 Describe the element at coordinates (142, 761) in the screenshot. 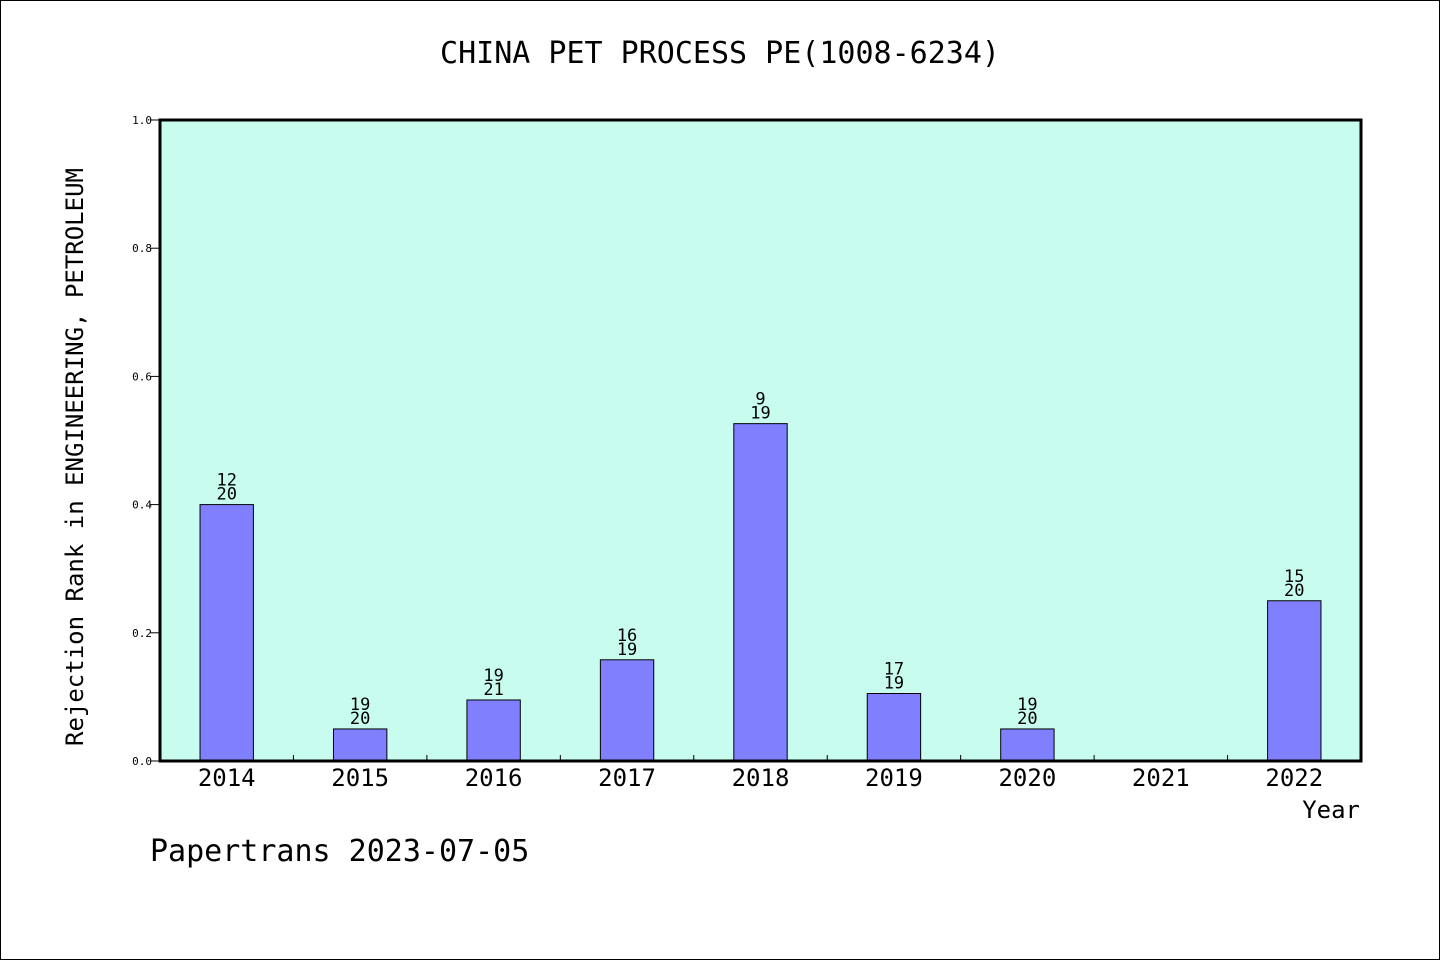

I see `y-tick-label: 0.0` at that location.